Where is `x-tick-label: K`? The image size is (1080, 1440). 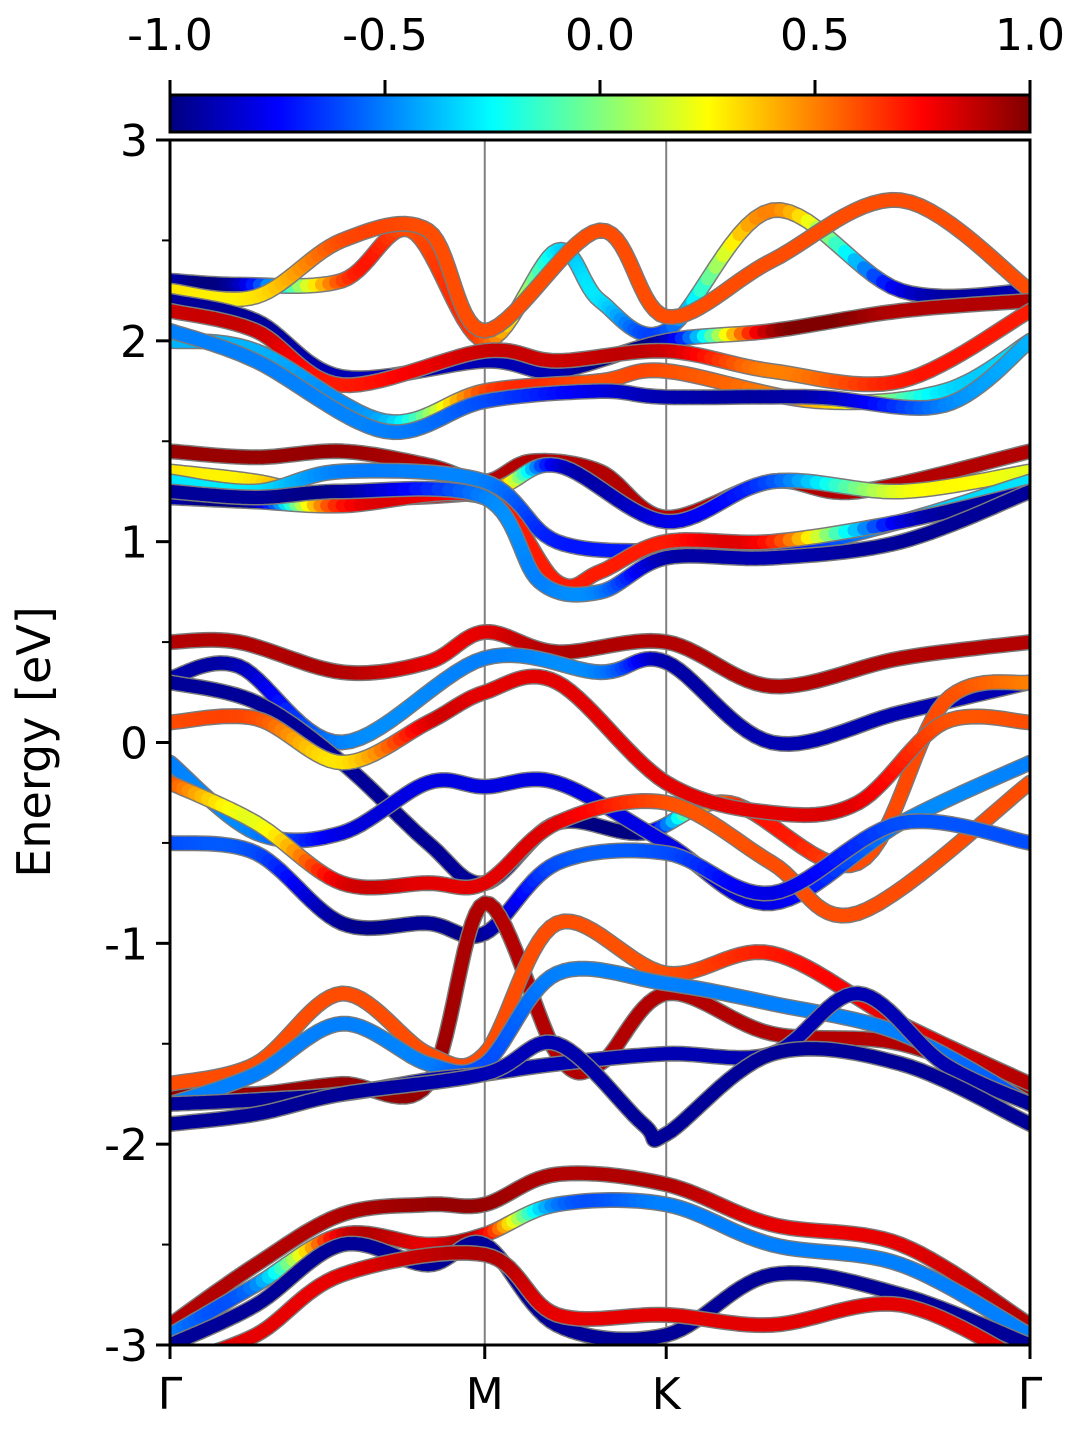
x-tick-label: K is located at coordinates (667, 1394).